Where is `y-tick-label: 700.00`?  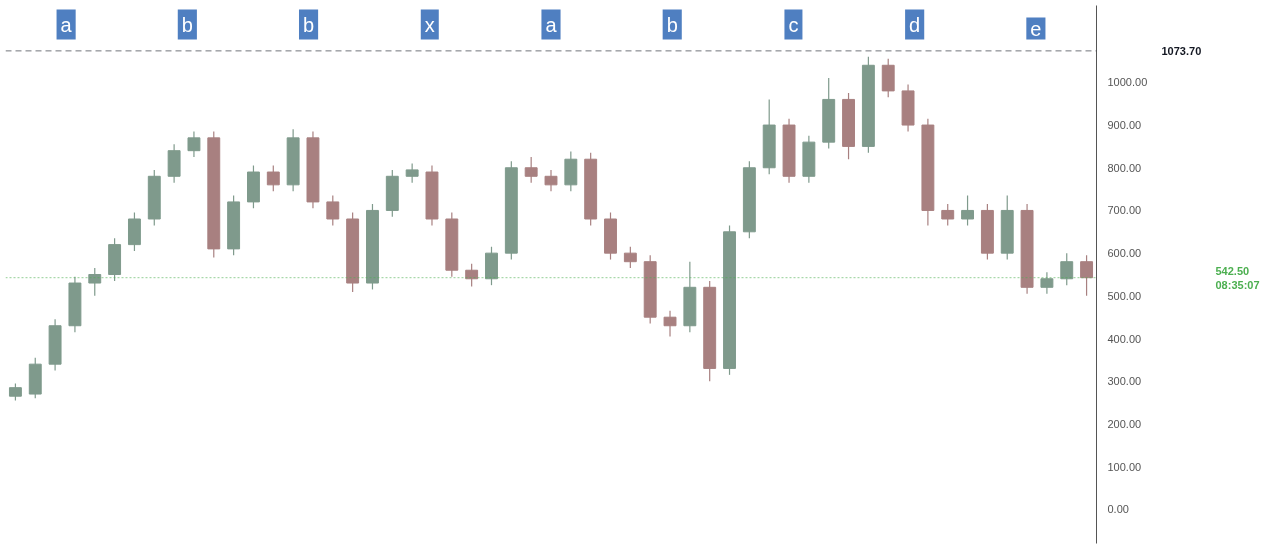 y-tick-label: 700.00 is located at coordinates (1124, 210).